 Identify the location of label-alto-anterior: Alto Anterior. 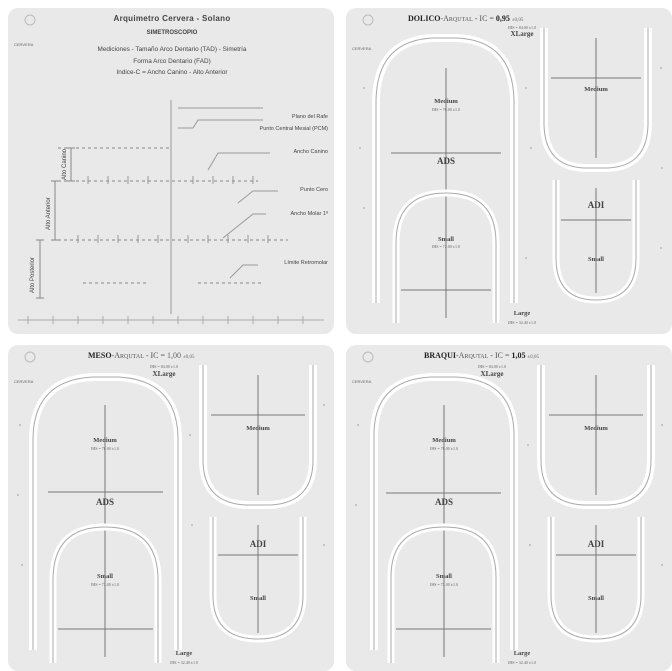
(49, 213).